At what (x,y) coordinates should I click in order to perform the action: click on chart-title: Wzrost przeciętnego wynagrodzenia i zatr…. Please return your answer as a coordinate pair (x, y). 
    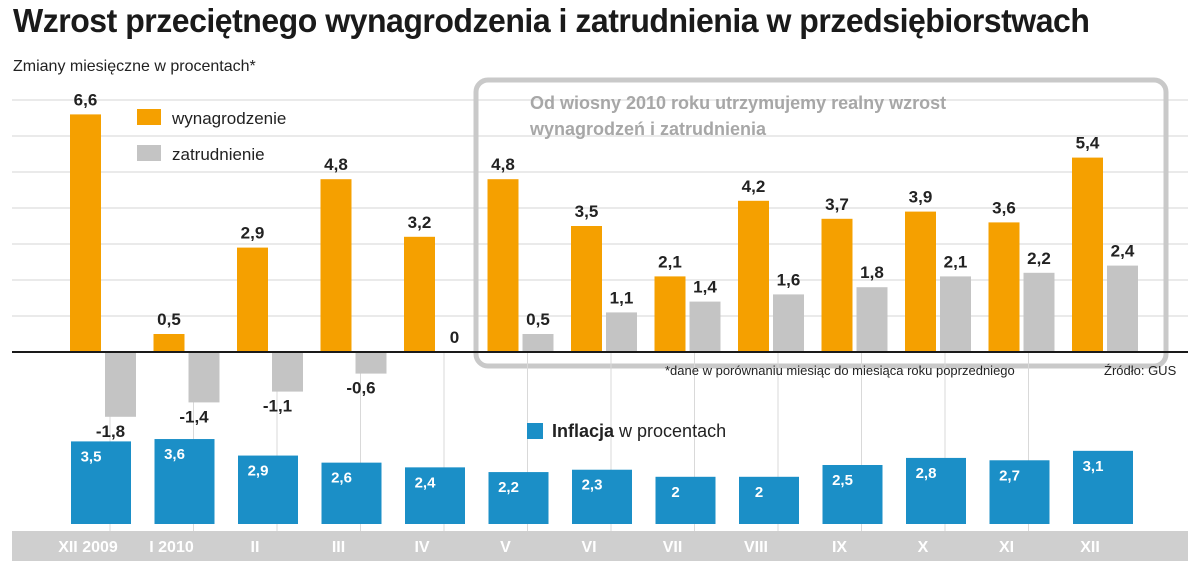
    Looking at the image, I should click on (551, 20).